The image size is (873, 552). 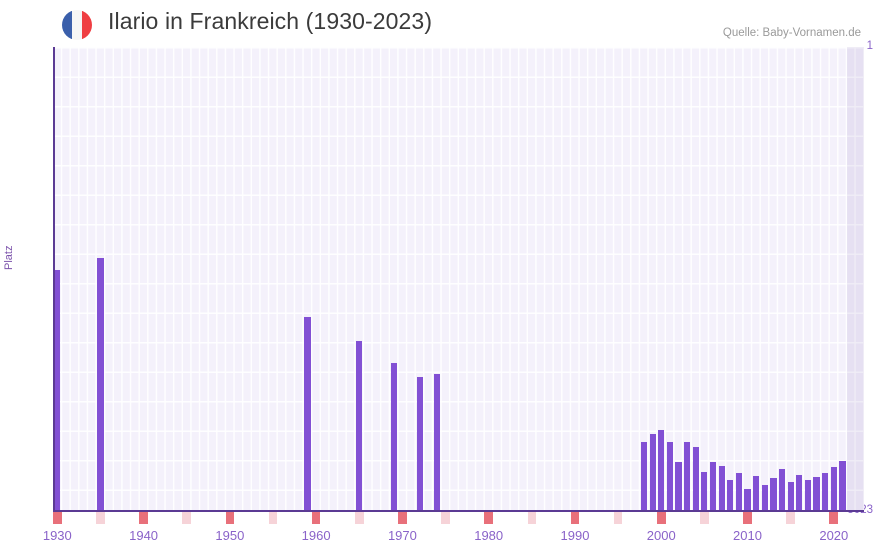 What do you see at coordinates (144, 535) in the screenshot?
I see `x-axis-tick-label: 1940` at bounding box center [144, 535].